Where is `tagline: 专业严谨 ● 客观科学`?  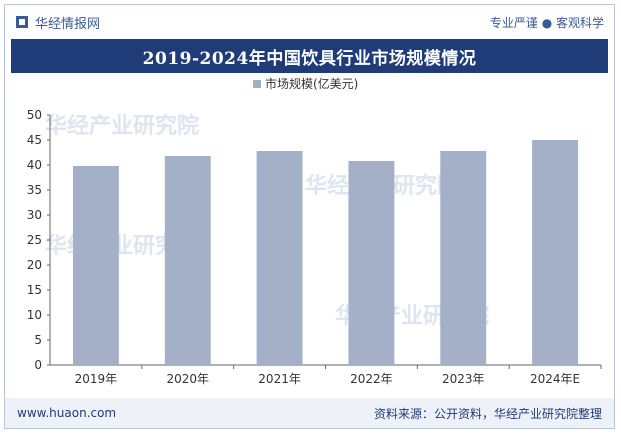
tagline: 专业严谨 ● 客观科学 is located at coordinates (546, 22).